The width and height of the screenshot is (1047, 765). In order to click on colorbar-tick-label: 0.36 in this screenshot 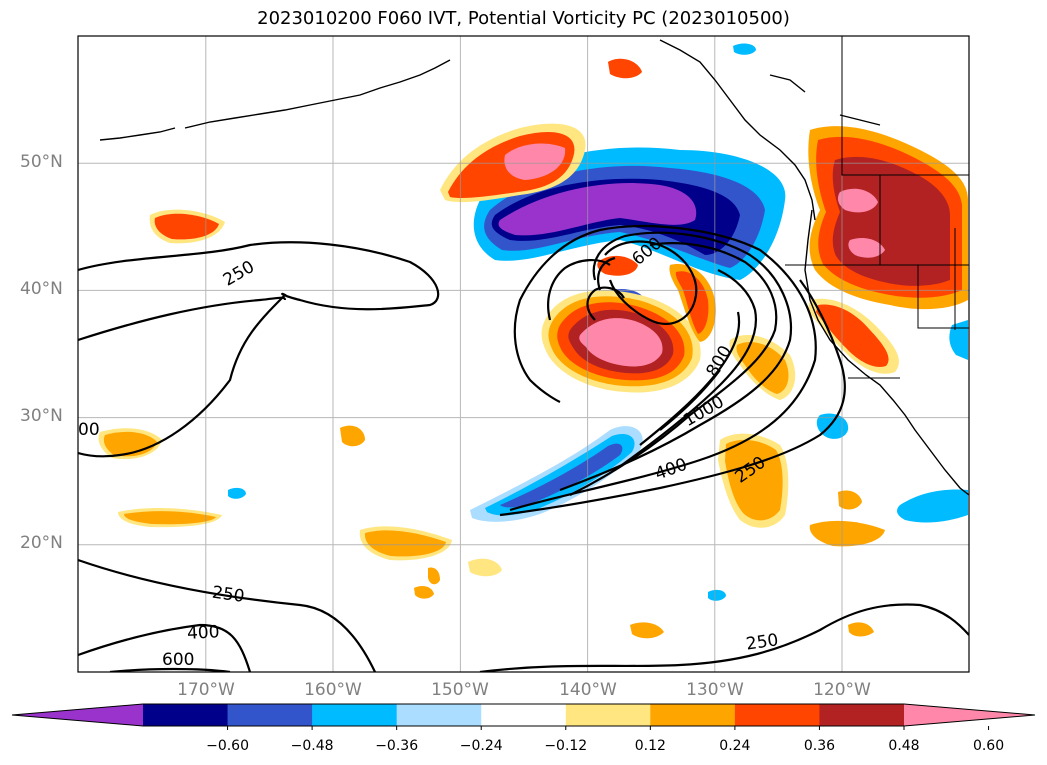, I will do `click(819, 746)`.